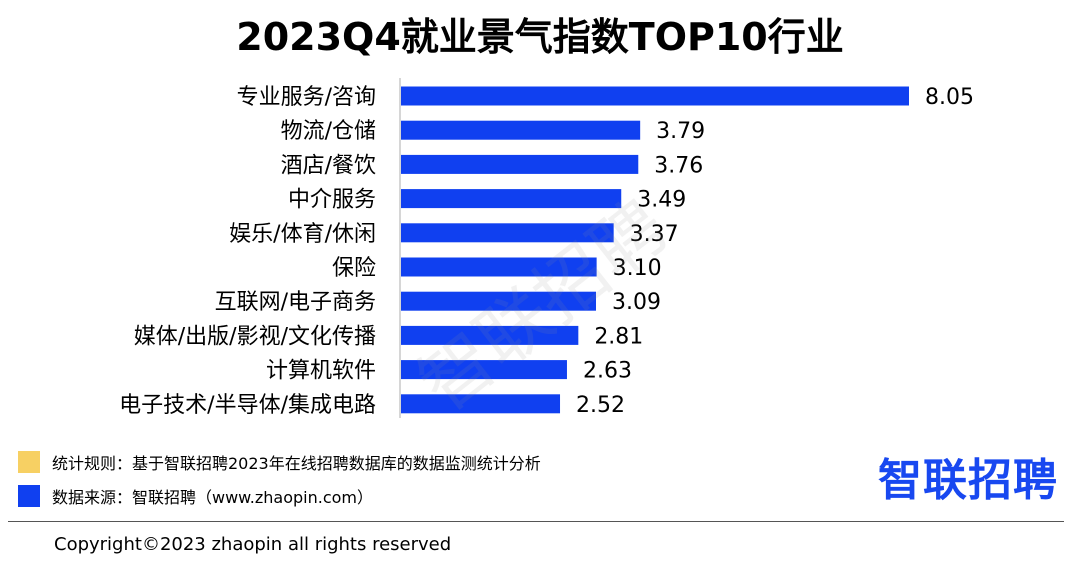 The height and width of the screenshot is (565, 1080). I want to click on category-label: 专业服务/咨询, so click(306, 97).